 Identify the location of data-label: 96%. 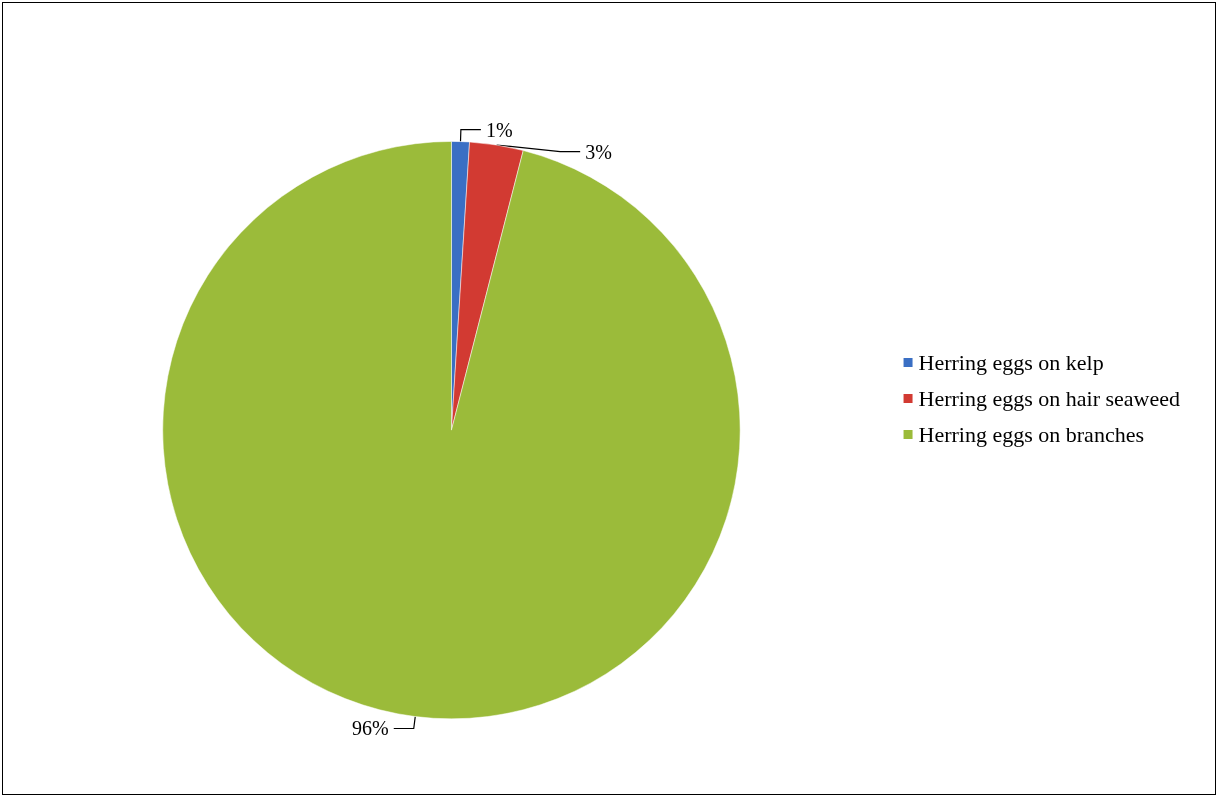
(370, 728).